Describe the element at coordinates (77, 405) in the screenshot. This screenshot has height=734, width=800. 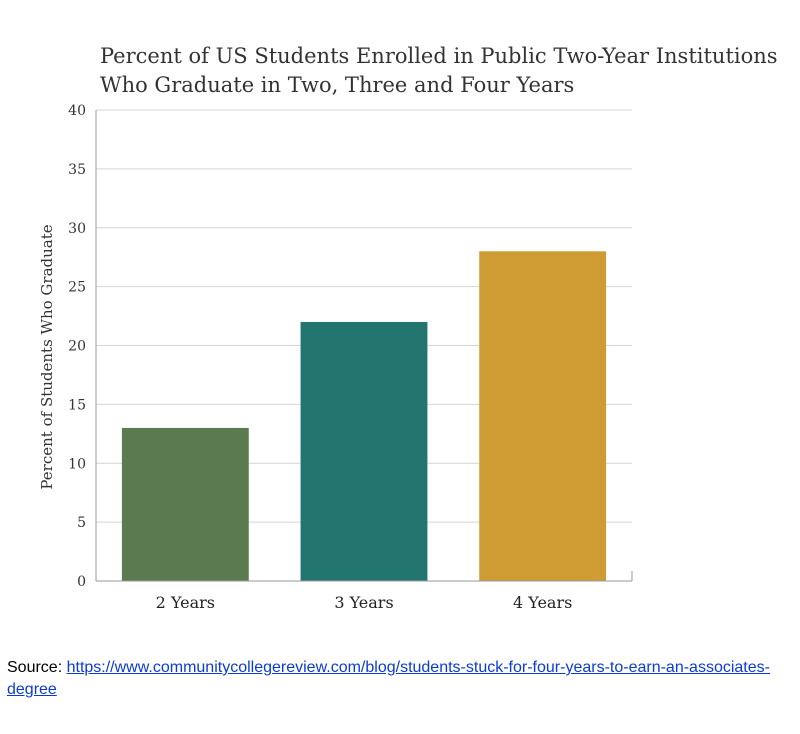
I see `y-tick-label-15: 15` at that location.